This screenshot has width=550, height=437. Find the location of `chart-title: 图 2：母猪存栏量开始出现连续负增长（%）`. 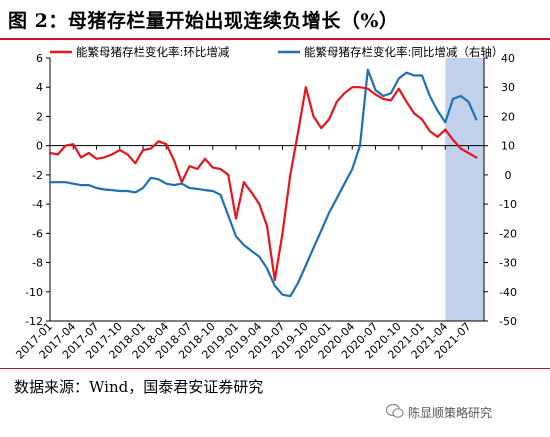

chart-title: 图 2：母猪存栏量开始出现连续负增长（%） is located at coordinates (203, 21).